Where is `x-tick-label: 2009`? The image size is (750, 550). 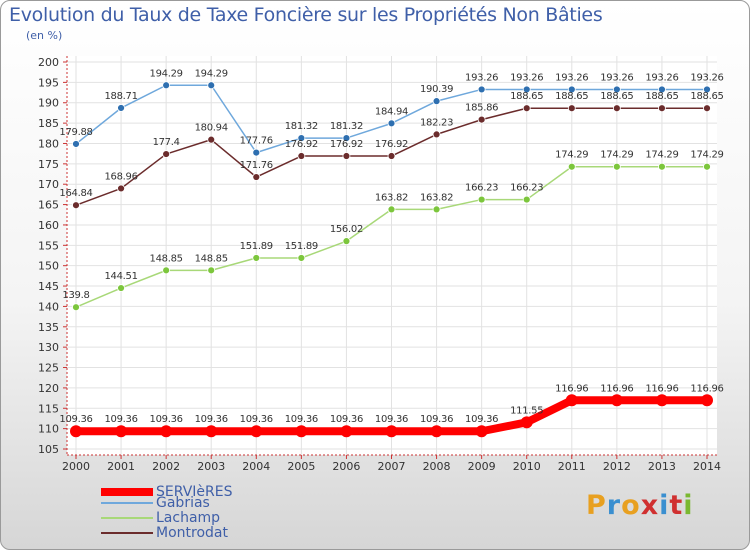 x-tick-label: 2009 is located at coordinates (482, 466).